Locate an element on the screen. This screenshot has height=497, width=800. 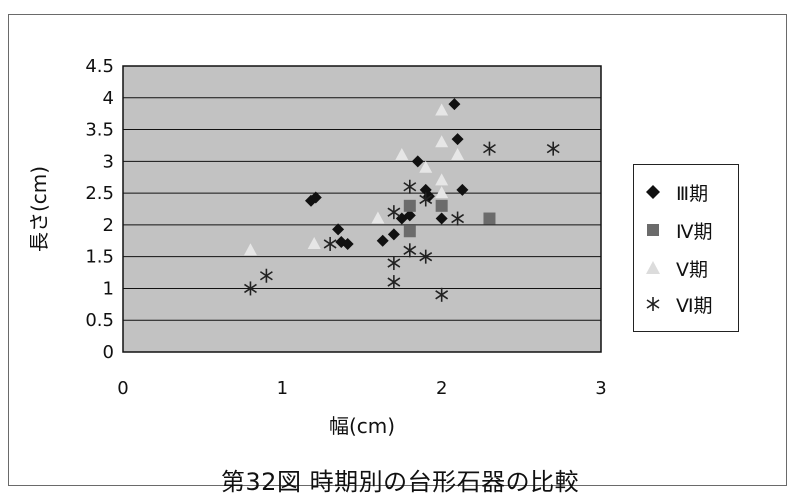
y-tick-label: 3 is located at coordinates (108, 161).